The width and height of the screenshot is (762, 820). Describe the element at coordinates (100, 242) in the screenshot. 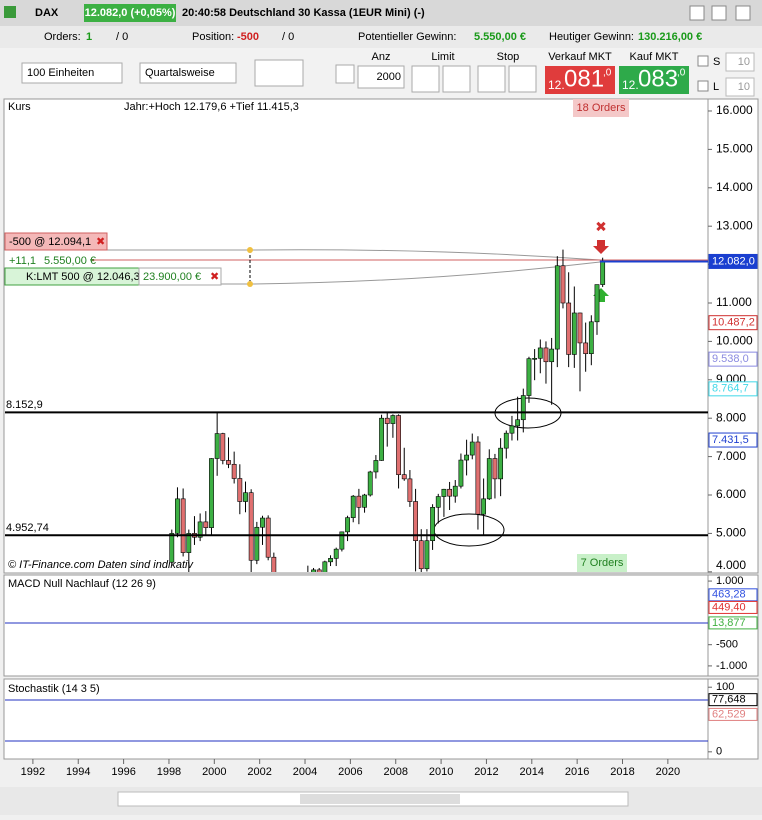

I see `close-x: ✖` at that location.